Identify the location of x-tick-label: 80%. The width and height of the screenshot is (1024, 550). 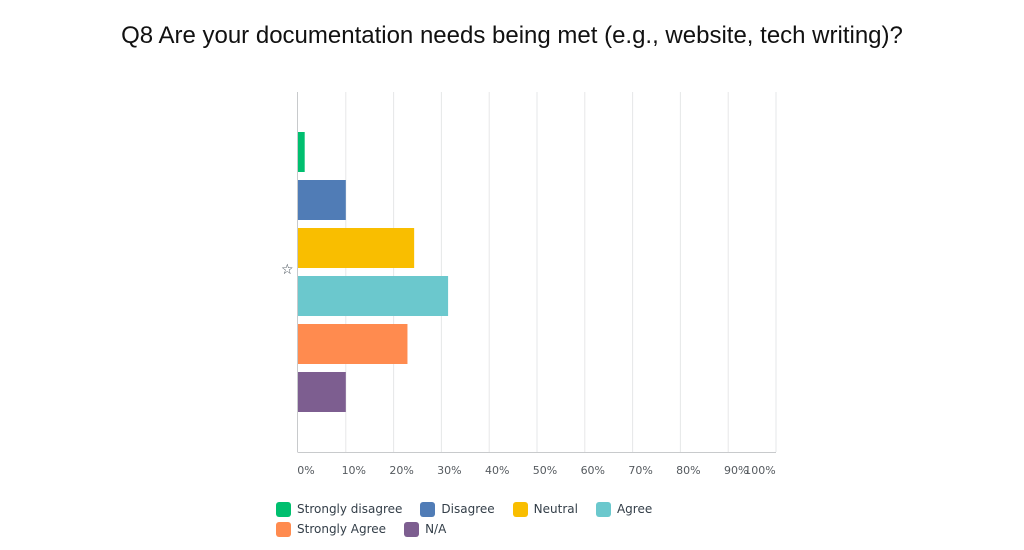
(688, 470).